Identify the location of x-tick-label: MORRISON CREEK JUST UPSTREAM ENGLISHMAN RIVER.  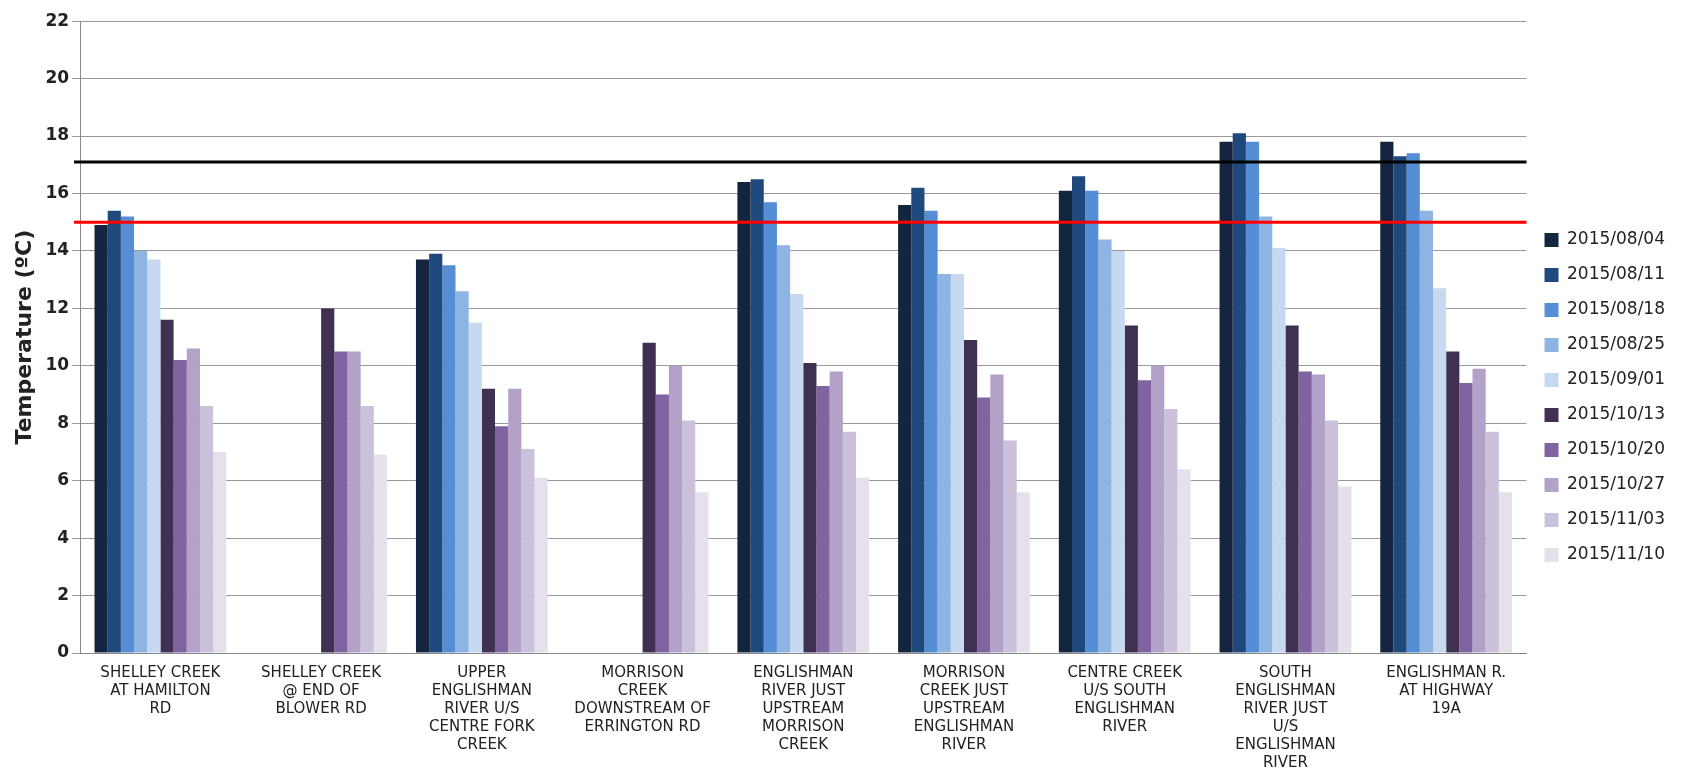
(964, 707).